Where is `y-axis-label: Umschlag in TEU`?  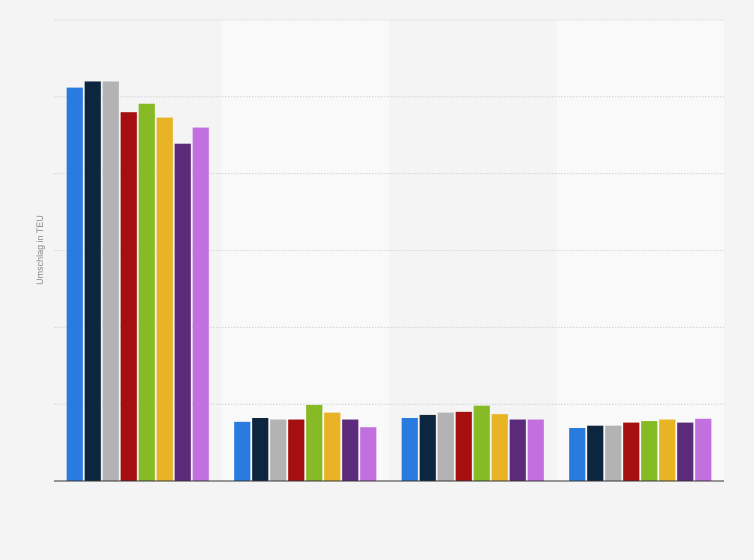
y-axis-label: Umschlag in TEU is located at coordinates (40, 250).